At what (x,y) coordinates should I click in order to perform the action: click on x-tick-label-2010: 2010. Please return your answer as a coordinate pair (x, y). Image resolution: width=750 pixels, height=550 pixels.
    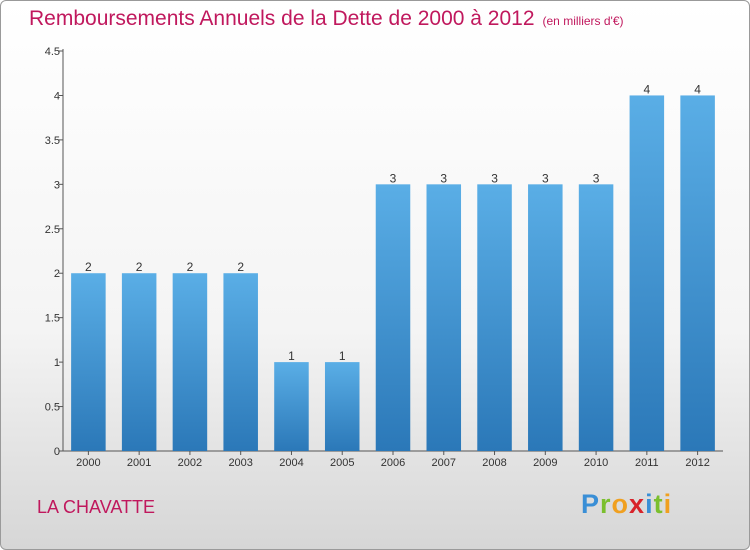
    Looking at the image, I should click on (596, 463).